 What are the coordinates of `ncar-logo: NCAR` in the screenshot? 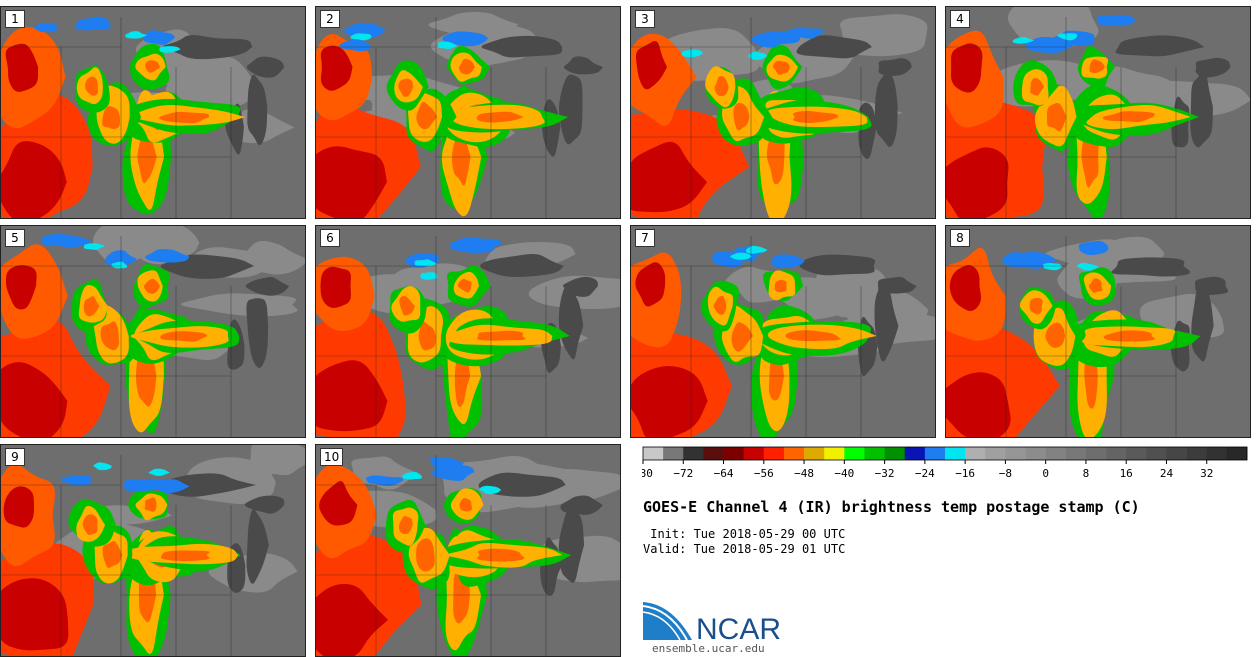 It's located at (711, 622).